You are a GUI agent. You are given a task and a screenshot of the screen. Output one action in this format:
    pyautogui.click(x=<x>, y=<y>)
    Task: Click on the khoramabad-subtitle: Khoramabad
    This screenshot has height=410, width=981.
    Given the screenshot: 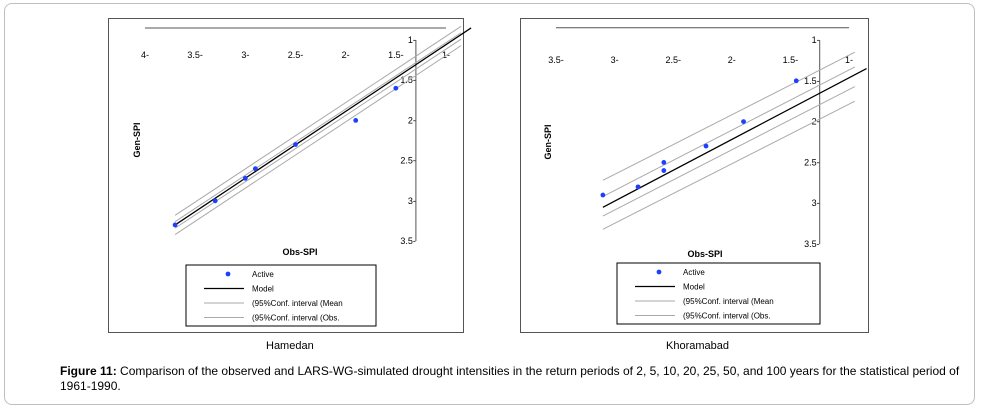 What is the action you would take?
    pyautogui.click(x=697, y=346)
    